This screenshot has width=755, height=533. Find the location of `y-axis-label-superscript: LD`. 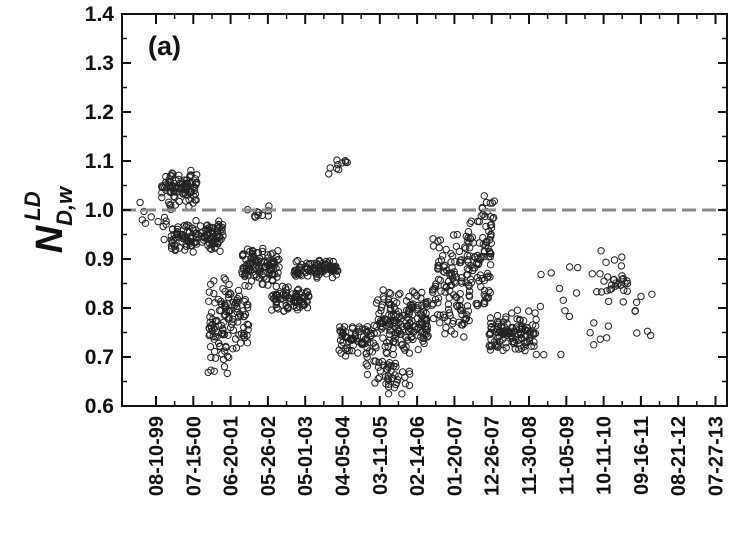

y-axis-label-superscript: LD is located at coordinates (32, 205).